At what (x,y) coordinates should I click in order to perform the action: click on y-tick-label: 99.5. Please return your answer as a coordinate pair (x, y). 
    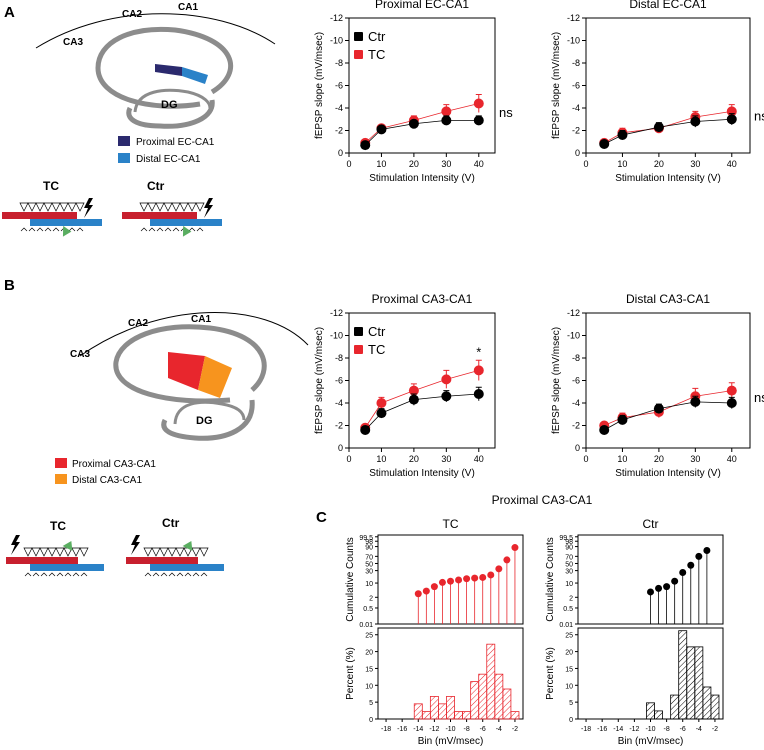
    Looking at the image, I should click on (366, 538).